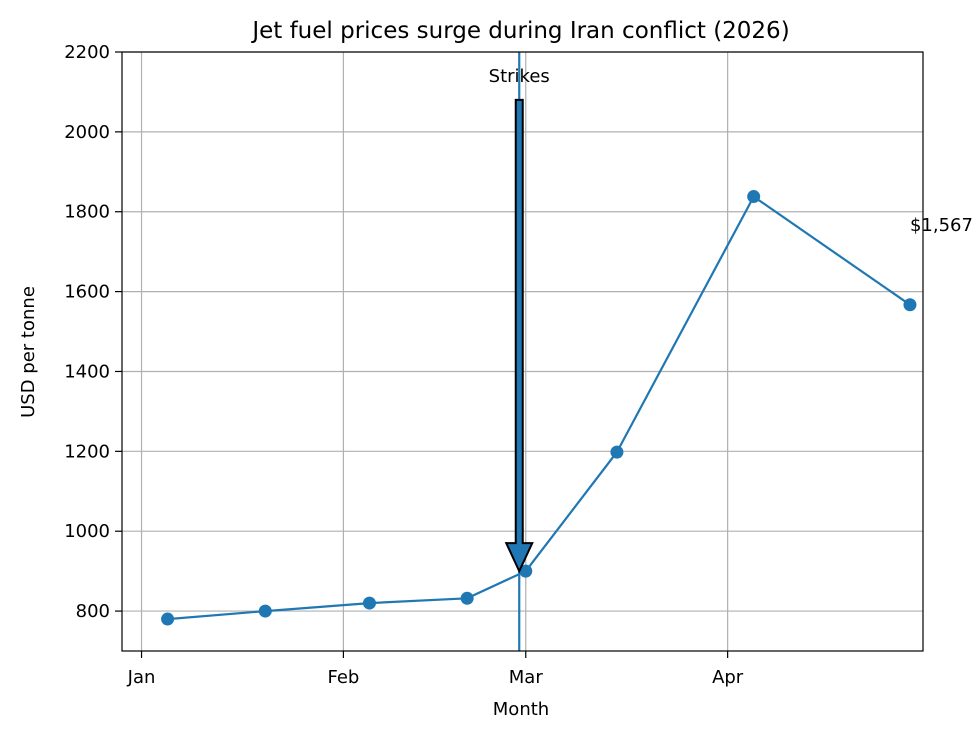 This screenshot has height=736, width=980. I want to click on y-tick-label: 1600, so click(87, 292).